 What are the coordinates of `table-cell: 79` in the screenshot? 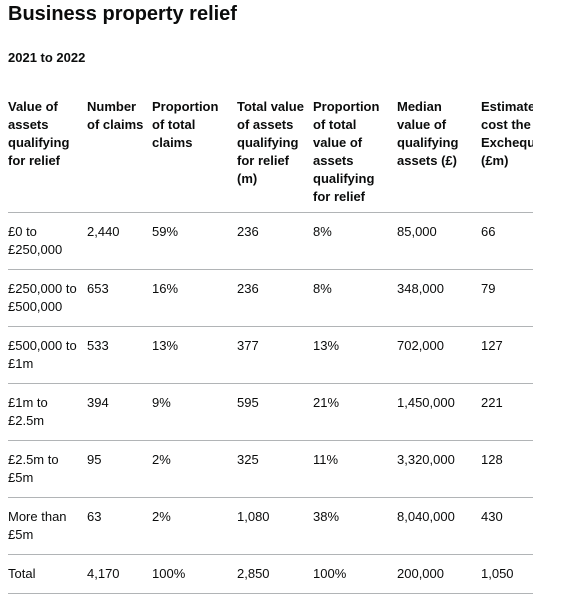 It's located at (507, 298).